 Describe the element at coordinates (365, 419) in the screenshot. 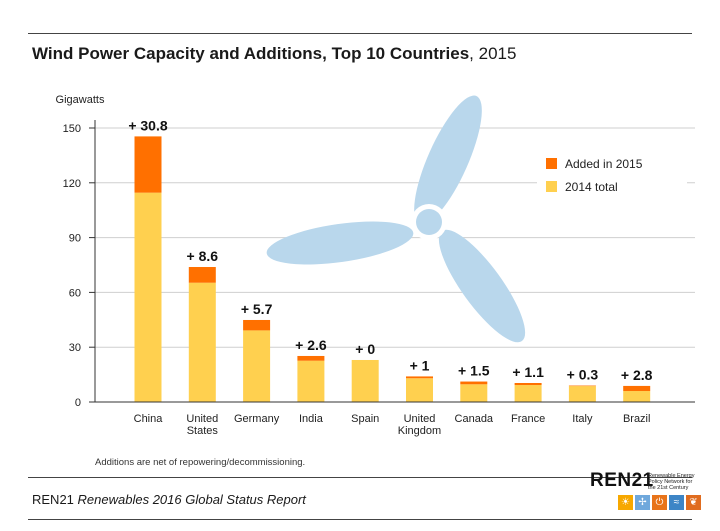

I see `x-tick-label: Spain` at that location.